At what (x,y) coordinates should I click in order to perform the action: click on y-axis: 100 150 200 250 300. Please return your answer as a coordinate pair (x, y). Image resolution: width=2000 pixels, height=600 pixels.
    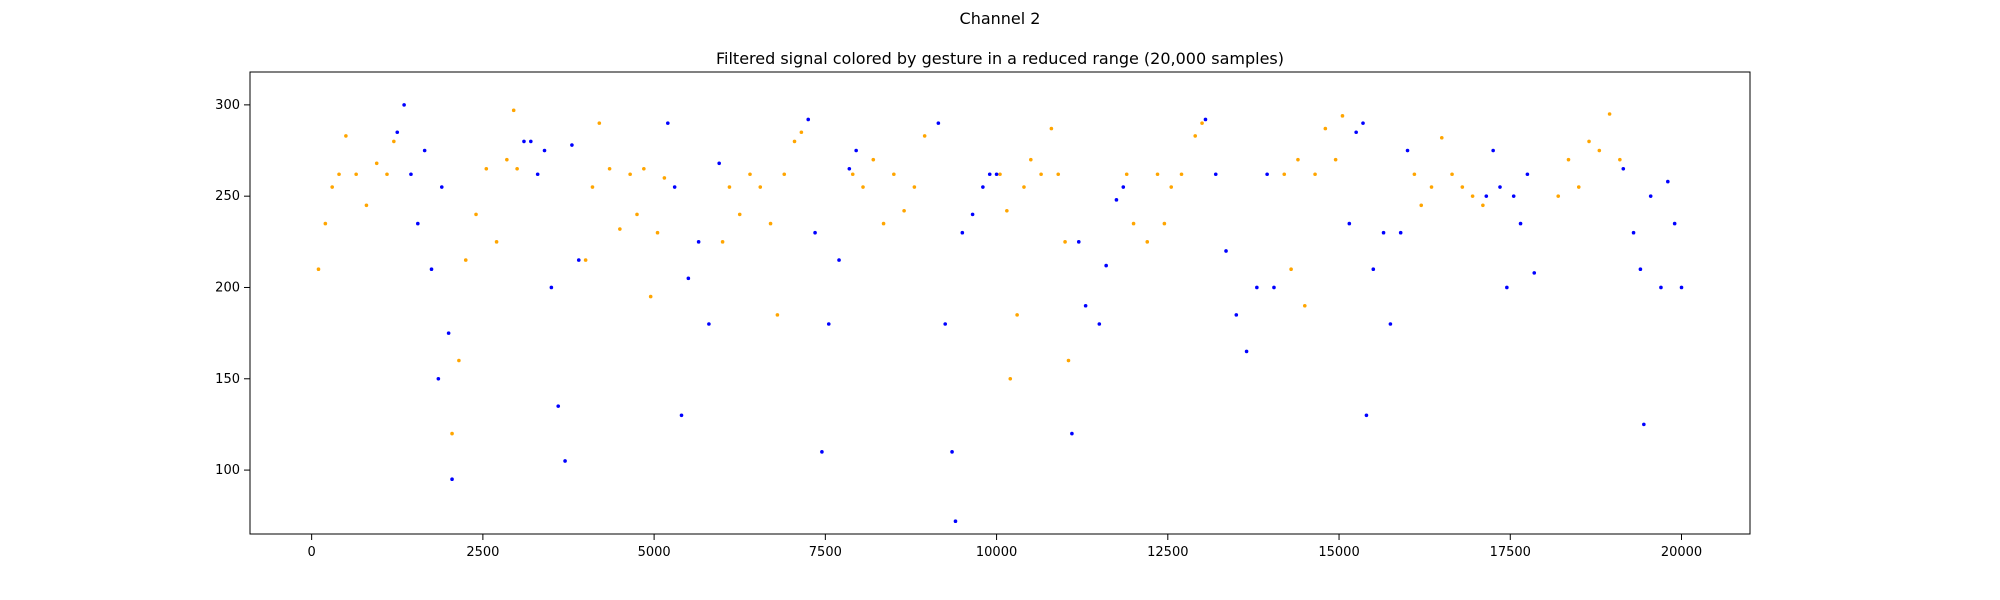
    Looking at the image, I should click on (232, 288).